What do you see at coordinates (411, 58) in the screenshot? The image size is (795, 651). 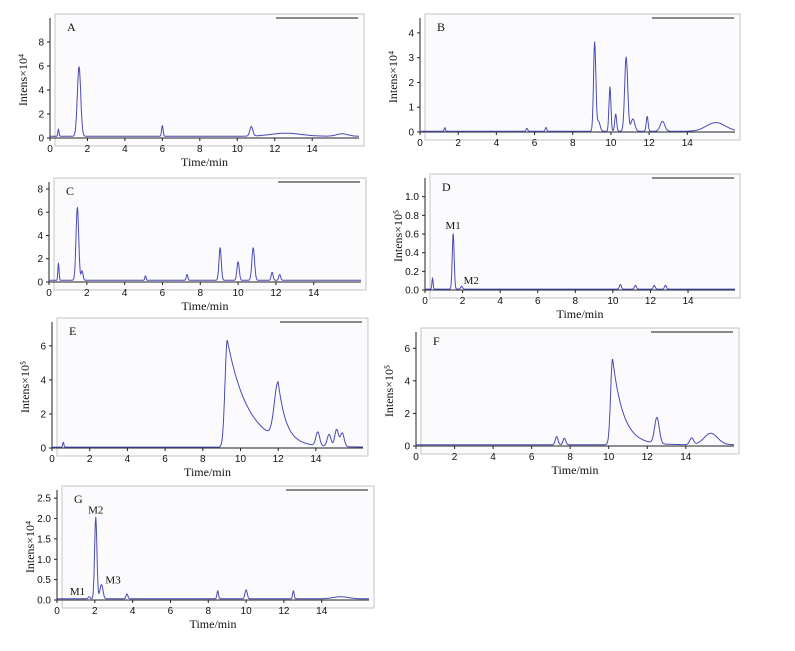 I see `y-tick-label: 3` at bounding box center [411, 58].